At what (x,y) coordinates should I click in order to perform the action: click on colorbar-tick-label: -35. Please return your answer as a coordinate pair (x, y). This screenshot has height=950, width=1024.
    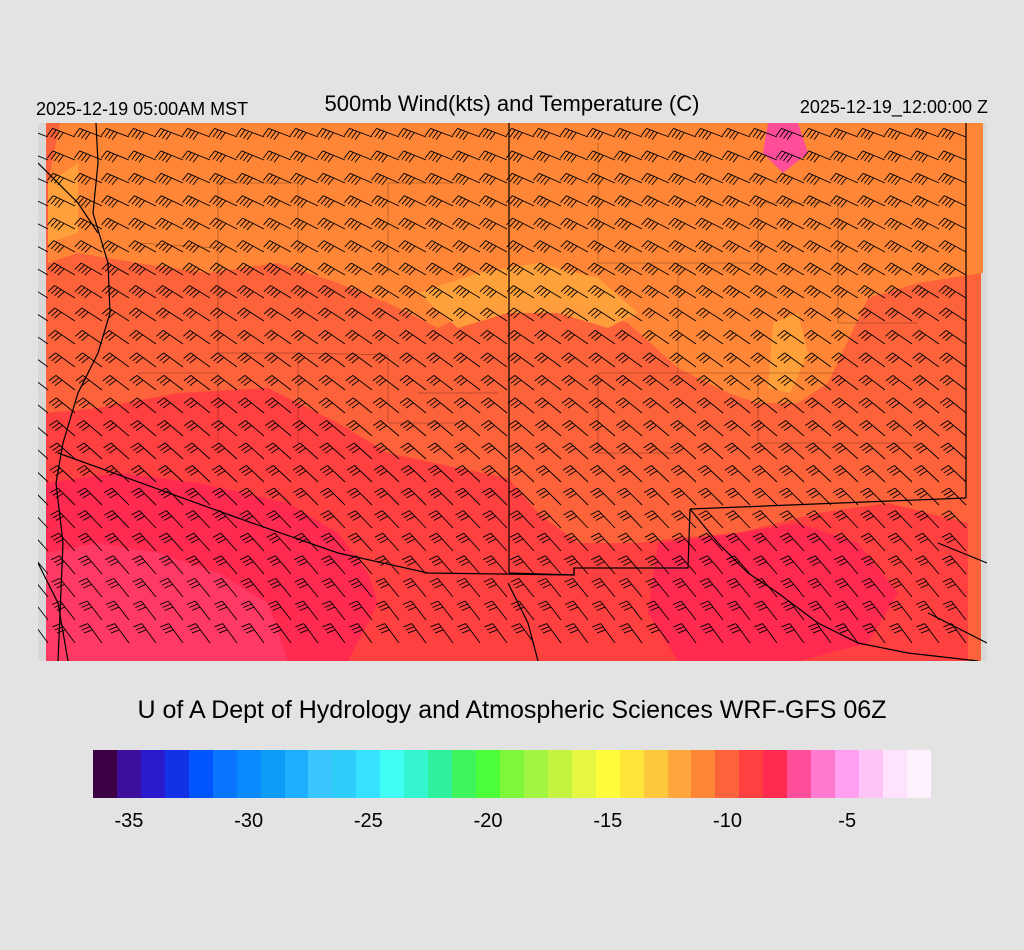
    Looking at the image, I should click on (129, 821).